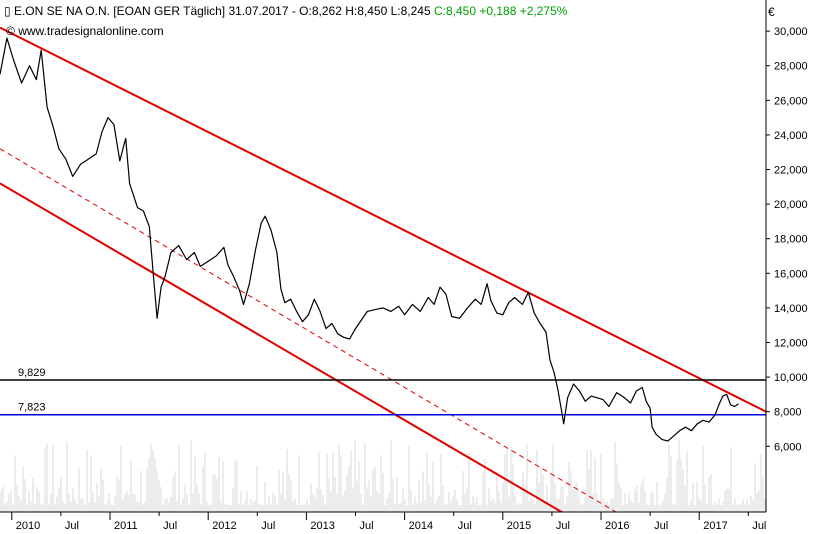 Image resolution: width=826 pixels, height=534 pixels. Describe the element at coordinates (791, 136) in the screenshot. I see `y-tick-label: 24,000` at that location.